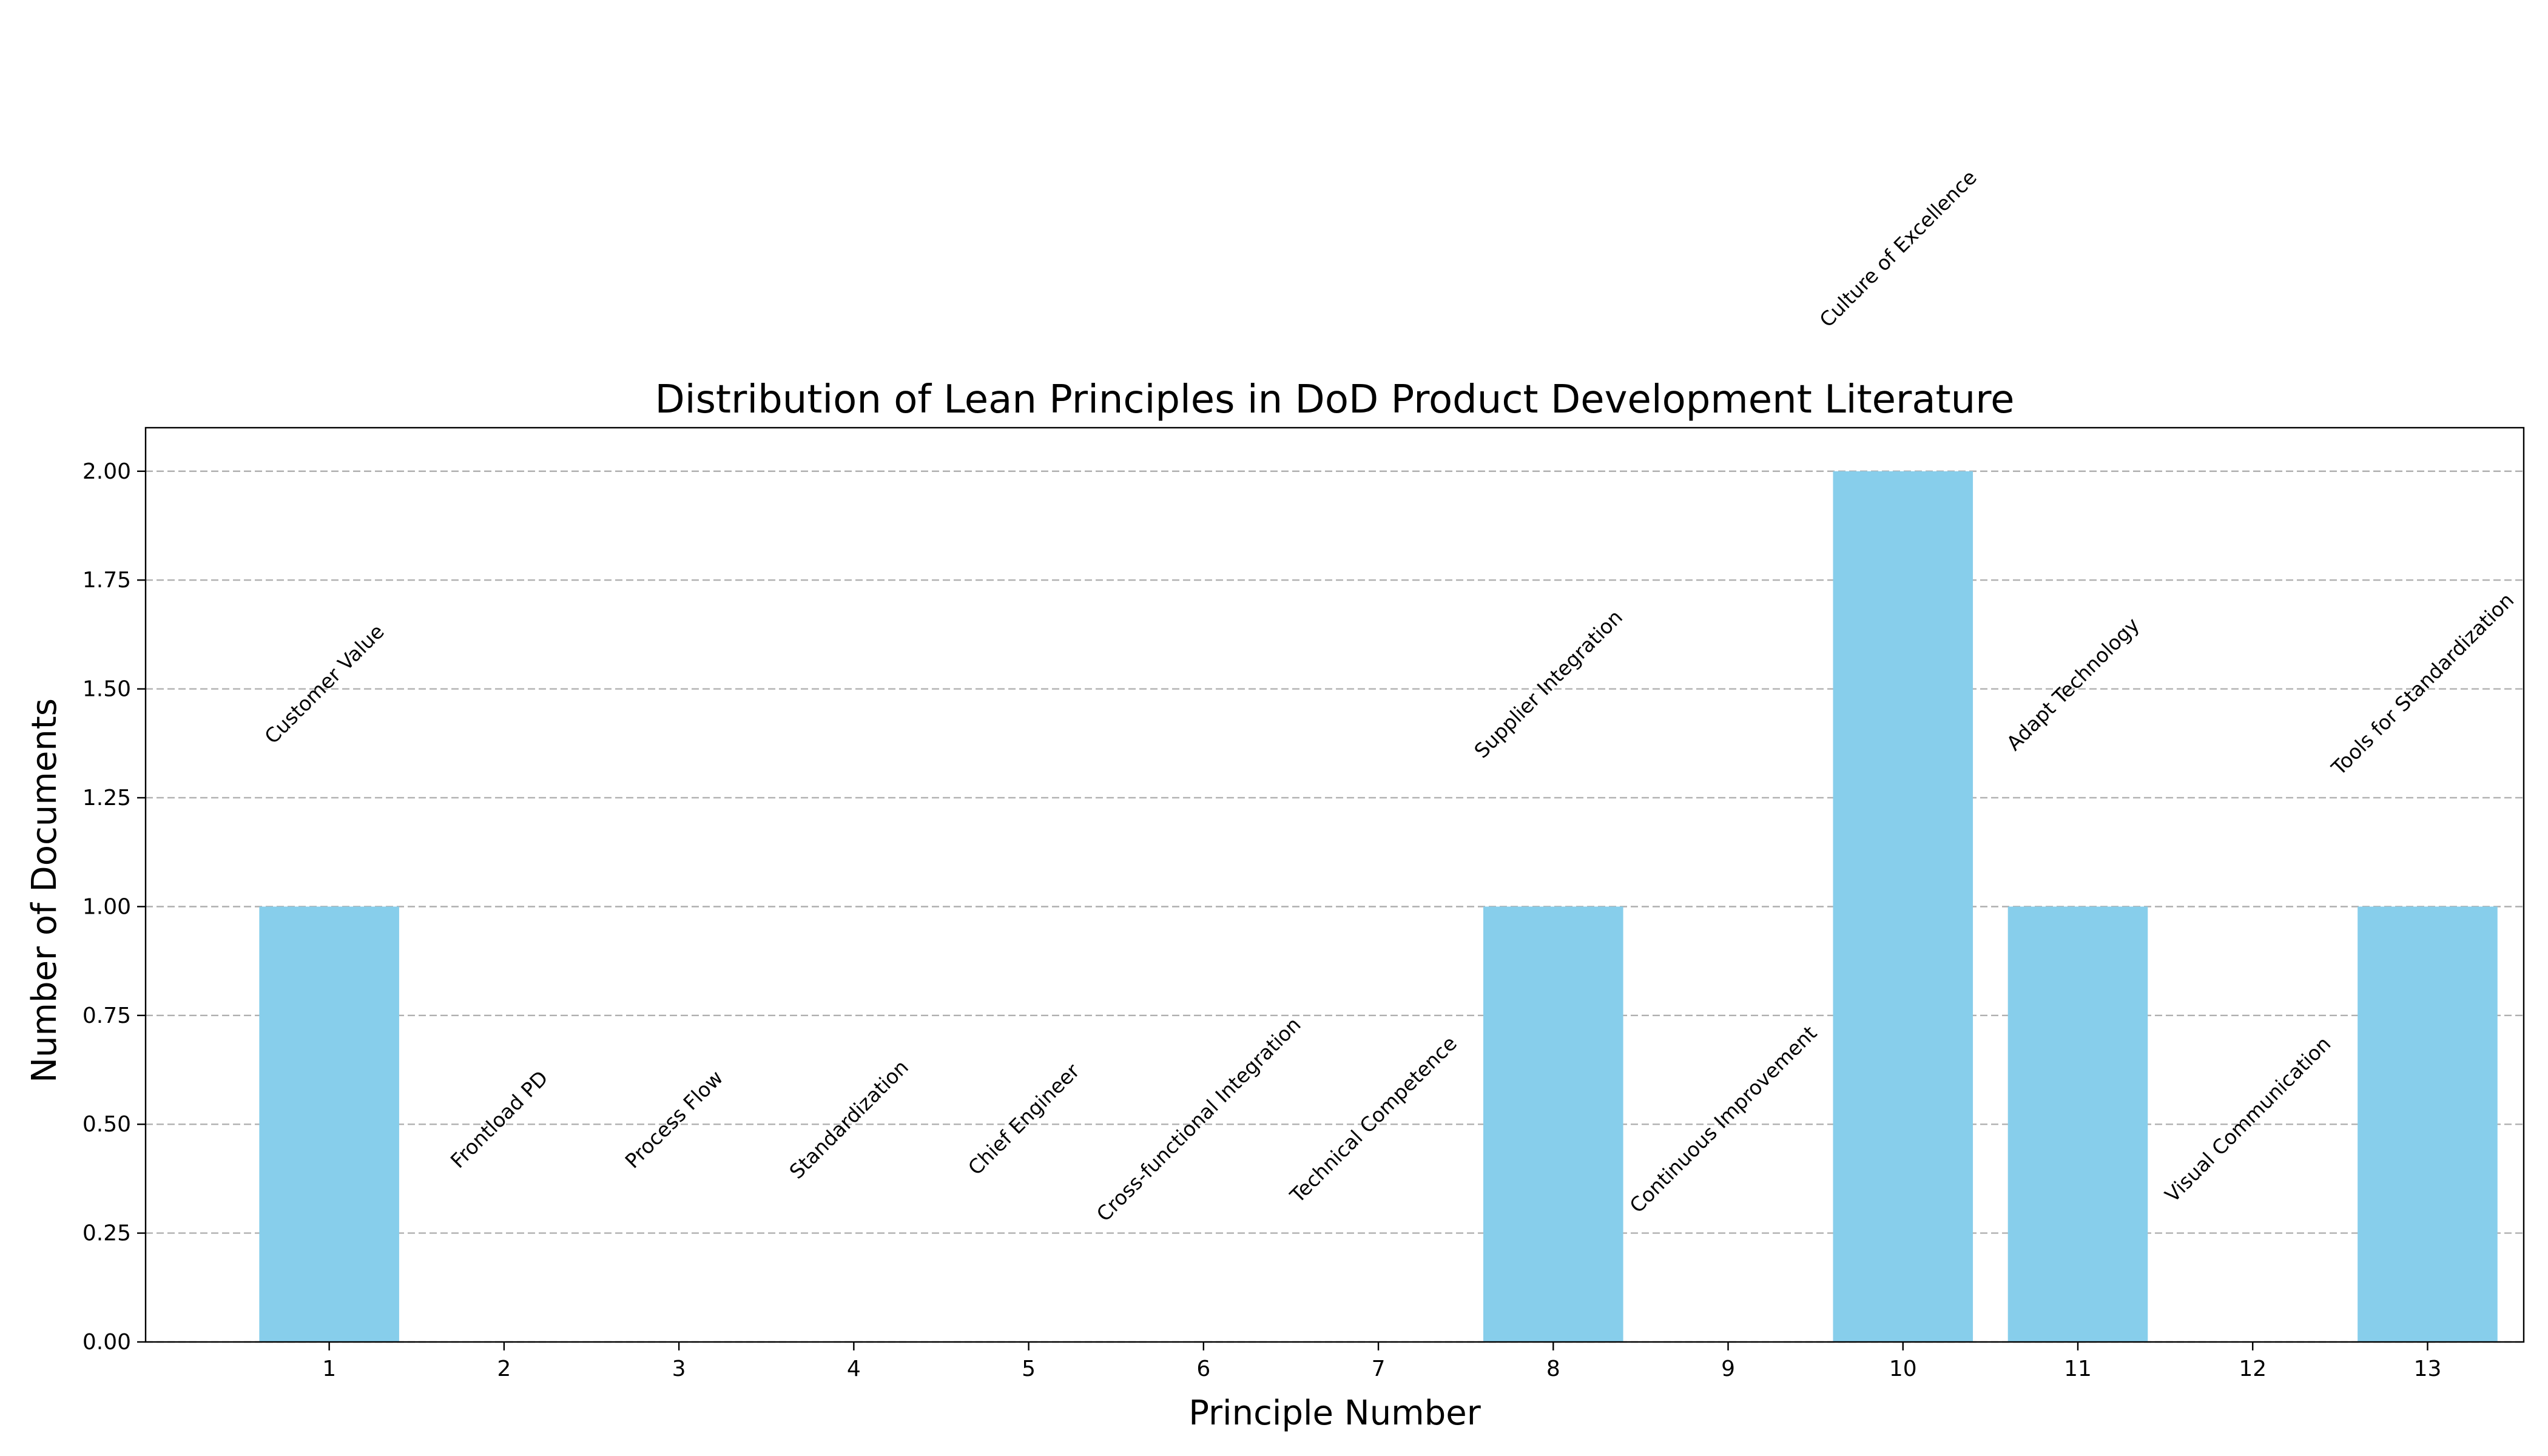 The height and width of the screenshot is (1456, 2548). Describe the element at coordinates (1379, 1369) in the screenshot. I see `x-tick-label: 7` at that location.